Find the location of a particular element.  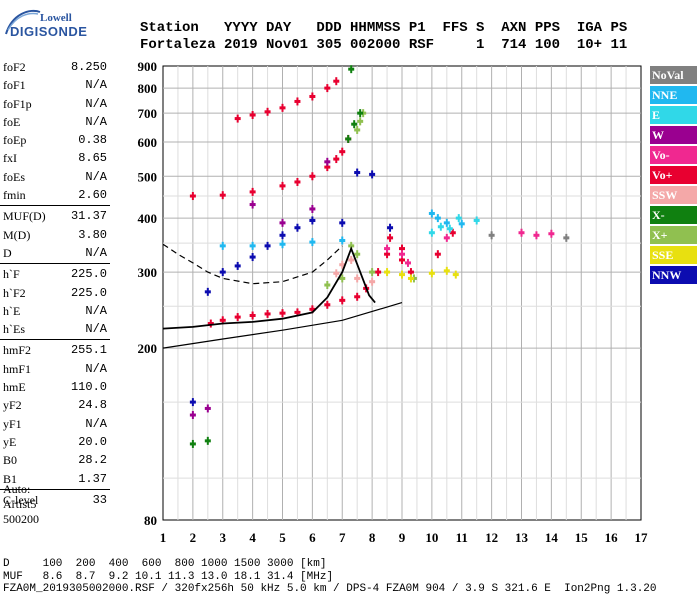

param-row: h`F2 225.0 is located at coordinates (55, 293).